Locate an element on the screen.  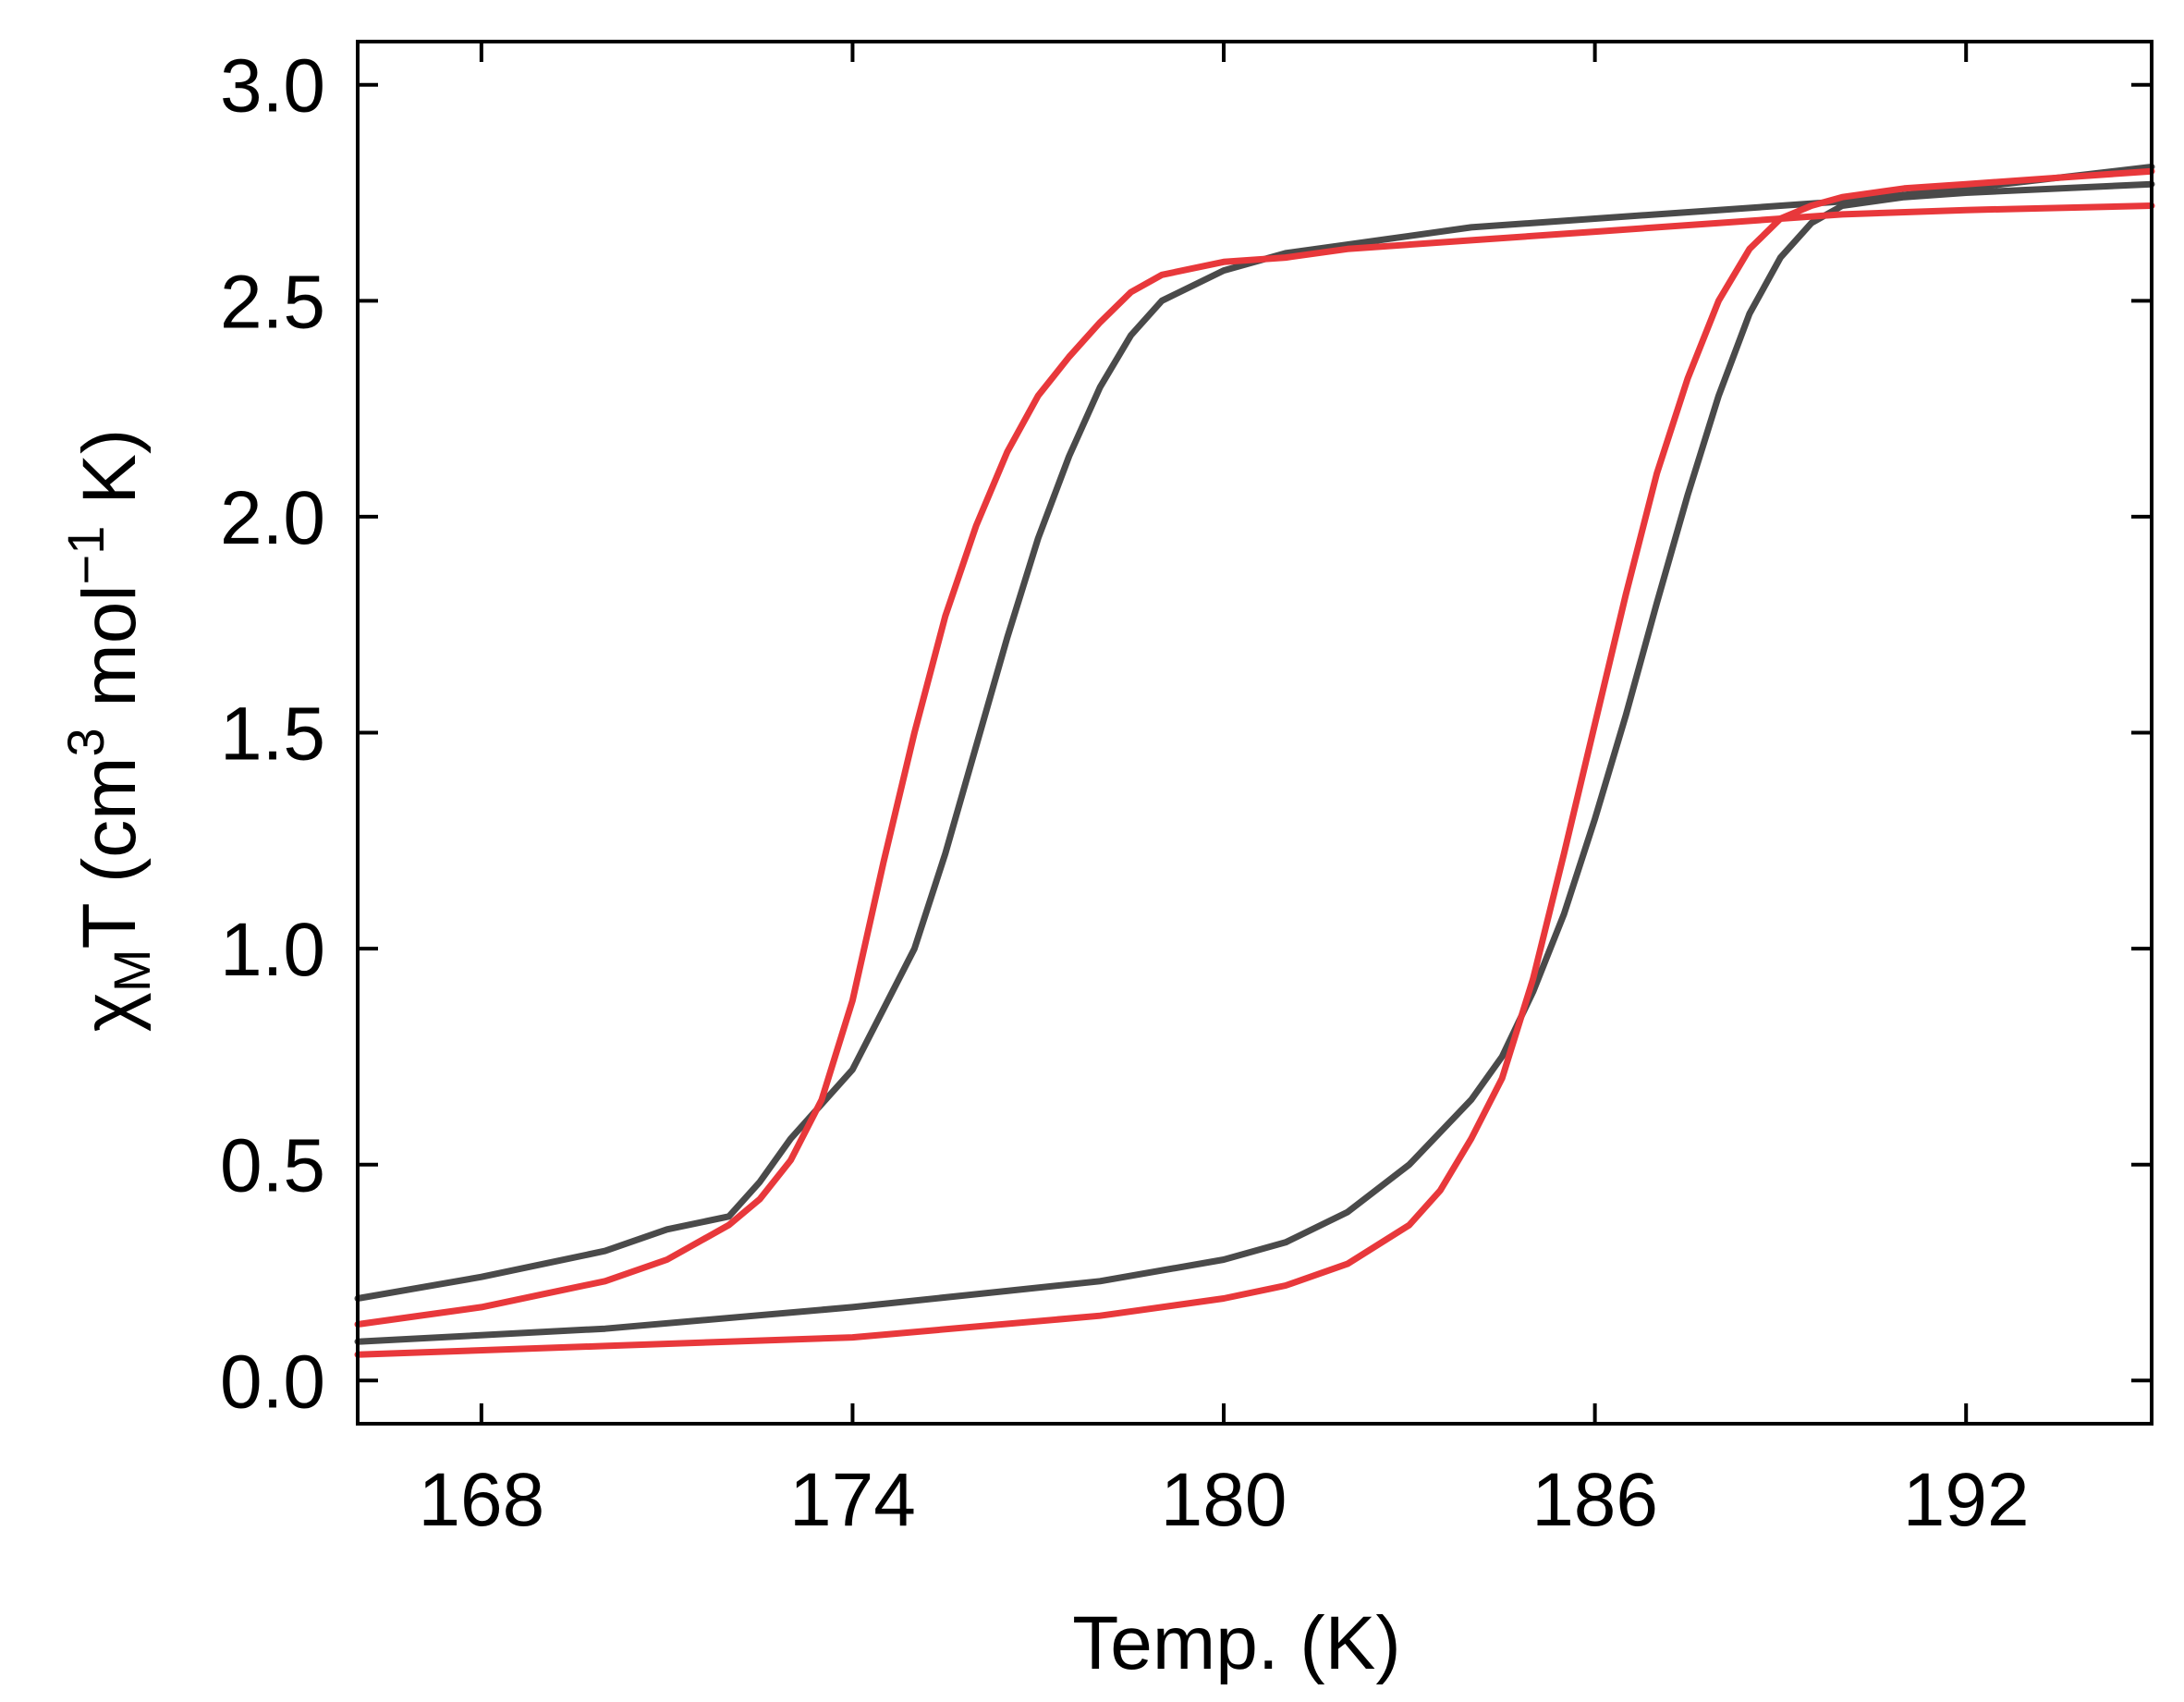
y-axis-title-suffix: K) is located at coordinates (109, 477).